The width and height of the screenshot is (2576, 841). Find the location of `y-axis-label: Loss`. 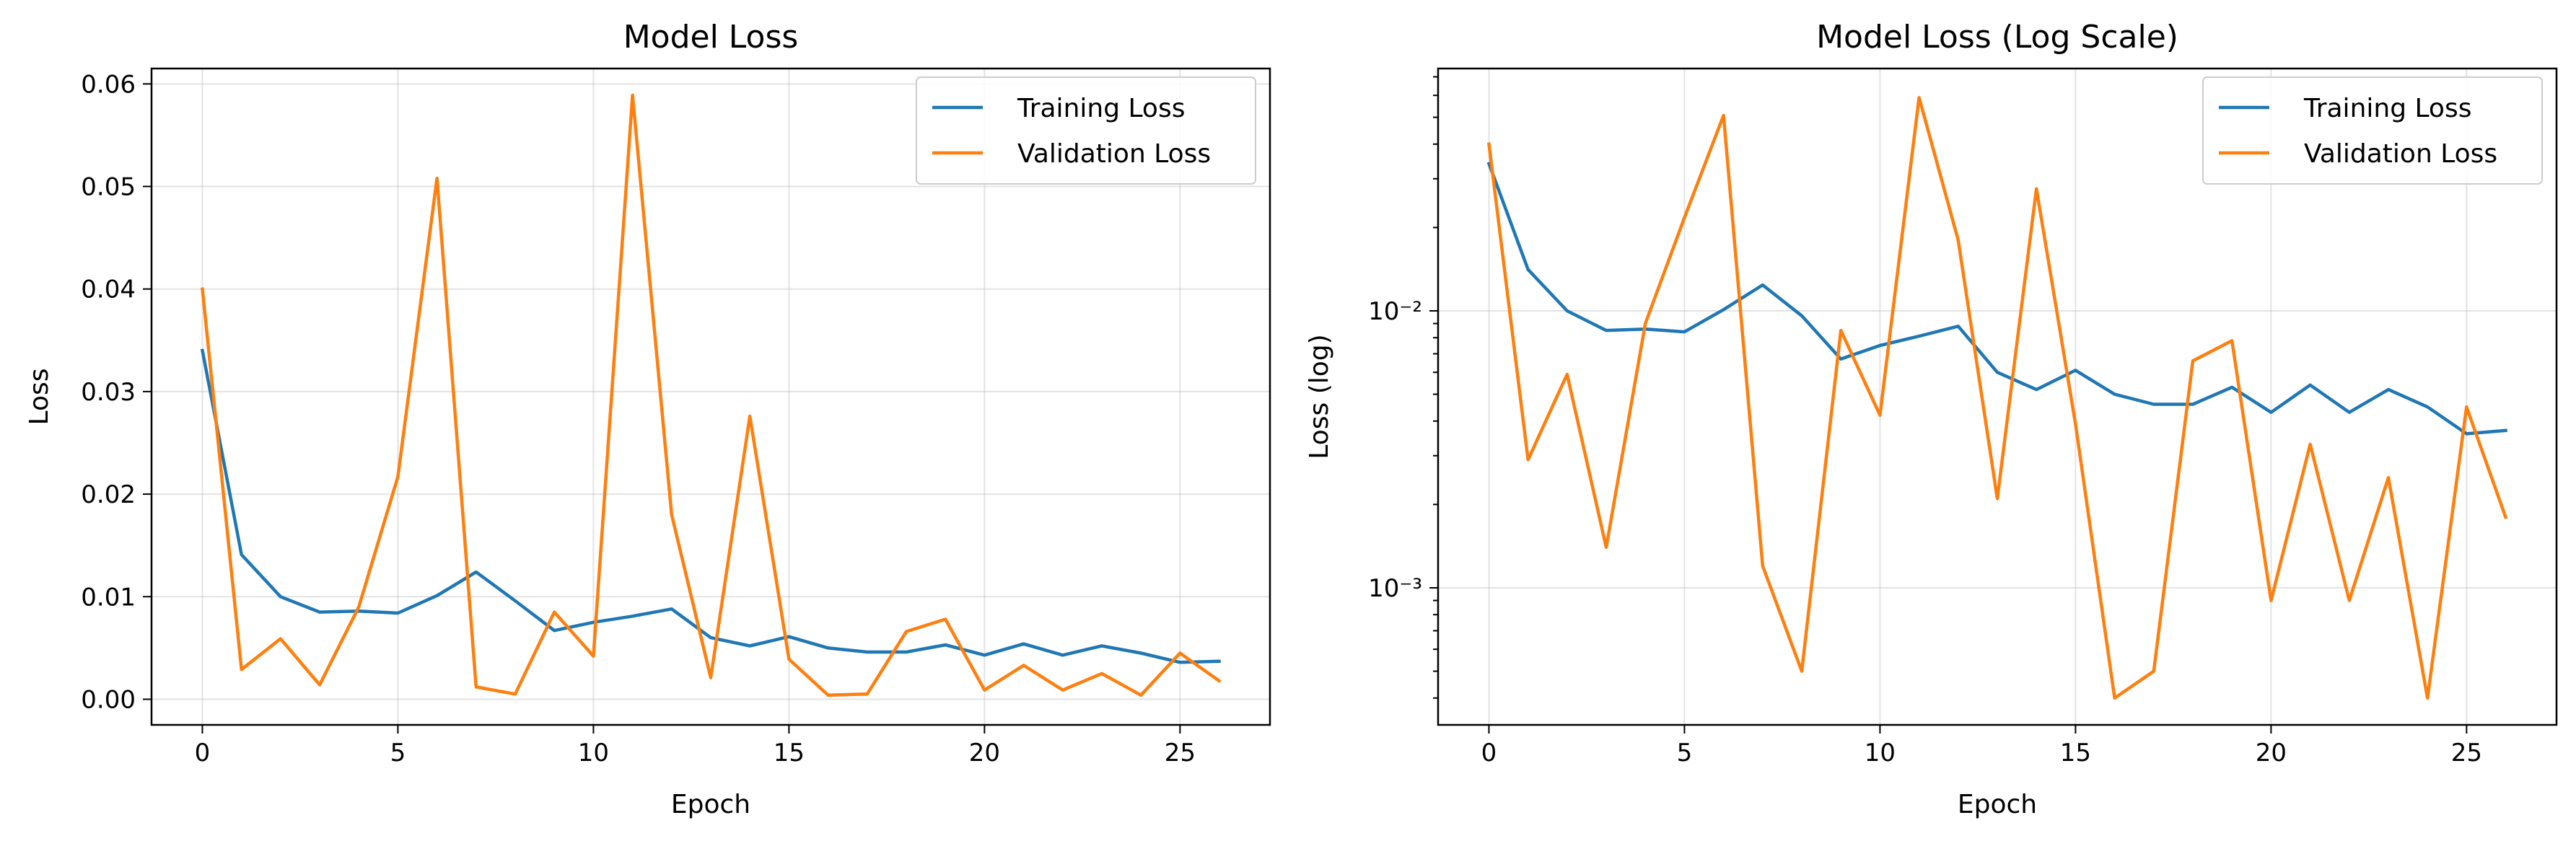

y-axis-label: Loss is located at coordinates (39, 397).